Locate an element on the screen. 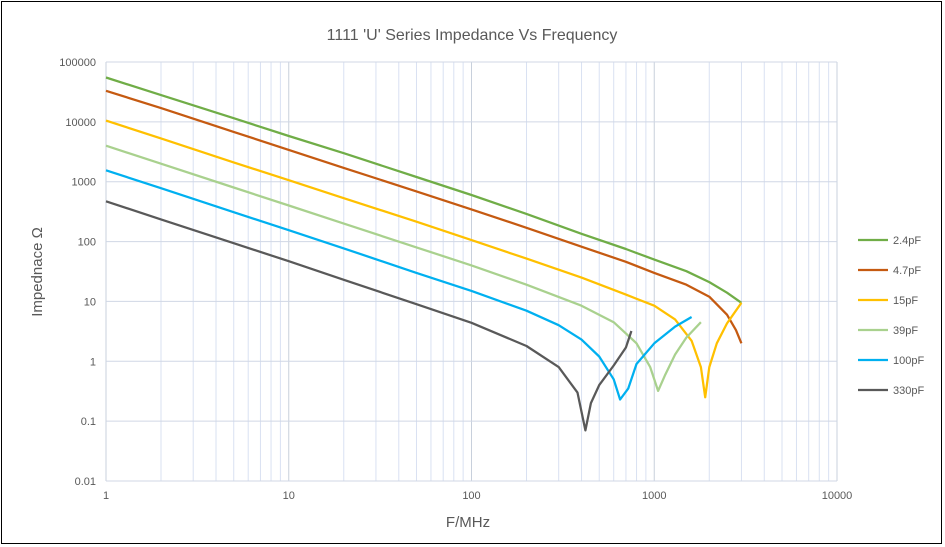 Image resolution: width=945 pixels, height=547 pixels. x-axis-label: F/MHz is located at coordinates (468, 522).